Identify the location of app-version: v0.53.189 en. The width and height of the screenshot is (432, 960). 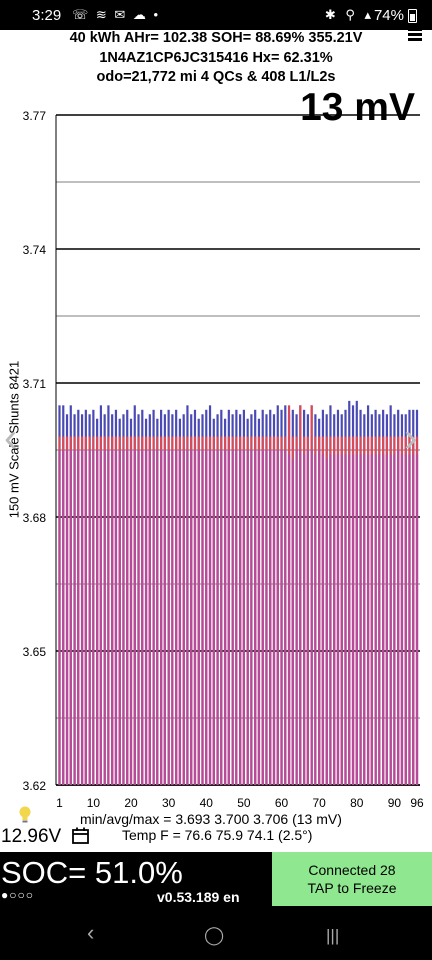
(198, 897).